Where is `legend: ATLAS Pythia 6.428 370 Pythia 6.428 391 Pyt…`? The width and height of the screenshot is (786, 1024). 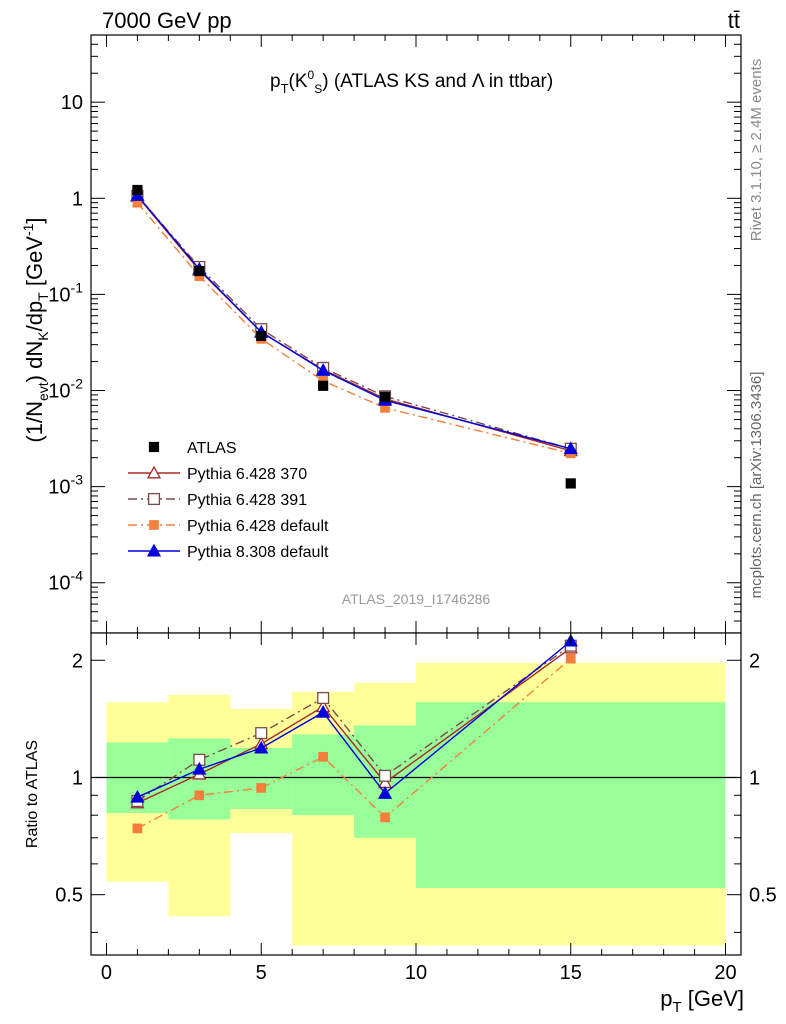 legend: ATLAS Pythia 6.428 370 Pythia 6.428 391 Pyt… is located at coordinates (228, 500).